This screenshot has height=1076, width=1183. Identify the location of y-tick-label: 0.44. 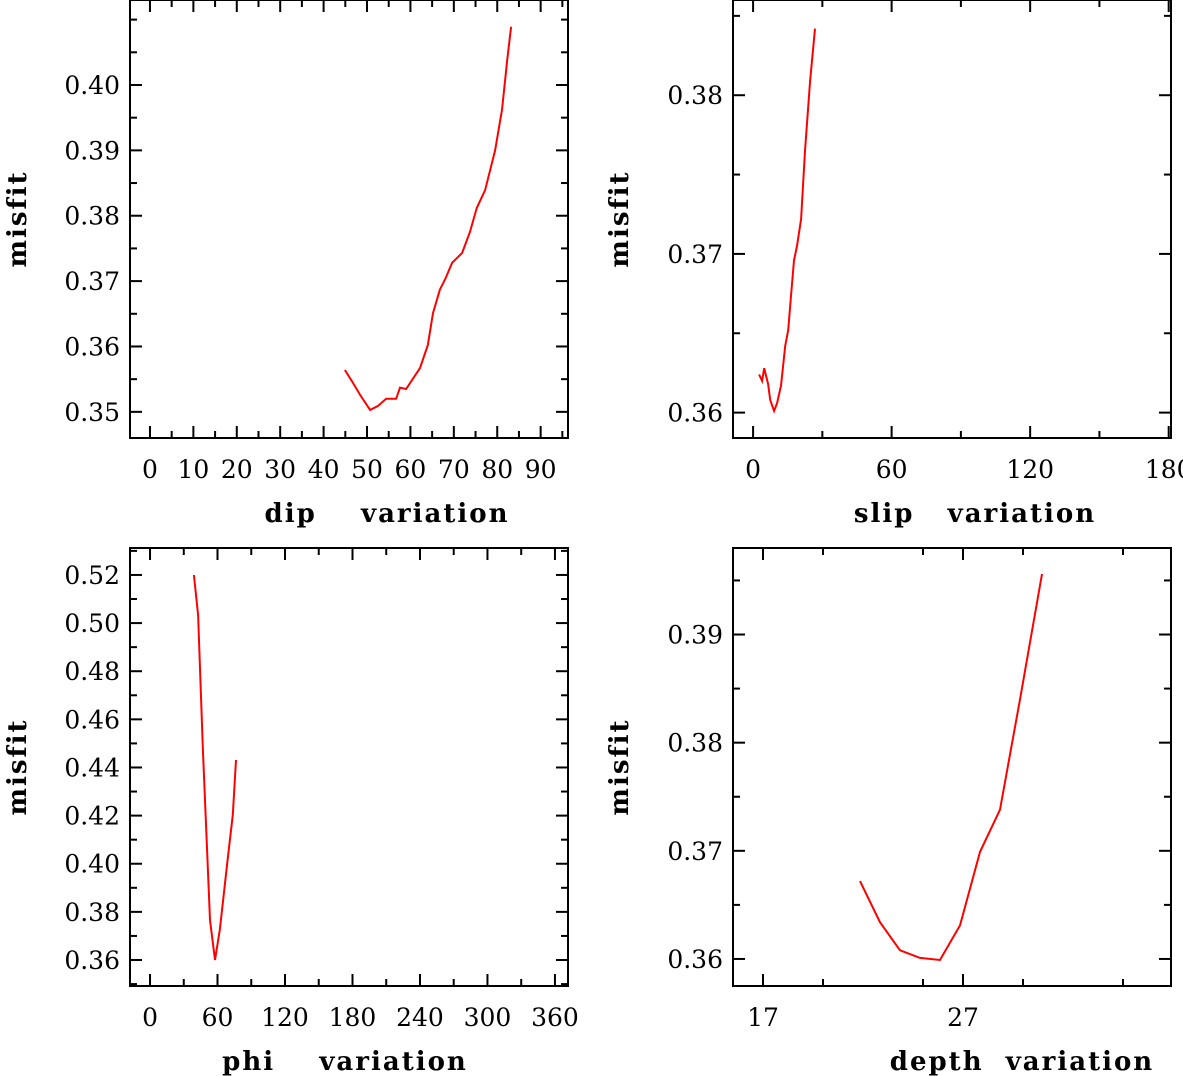
(92, 767).